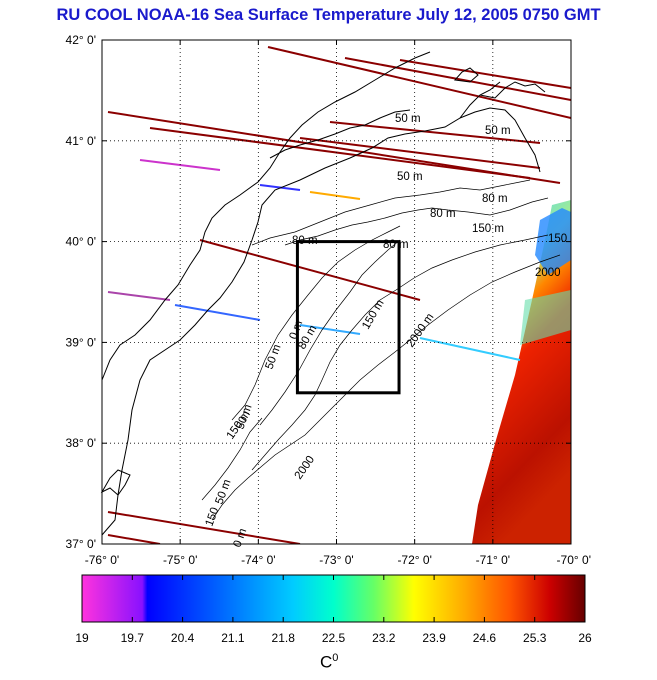 The width and height of the screenshot is (657, 680). I want to click on lat-tick-label: 39° 0', so click(81, 342).